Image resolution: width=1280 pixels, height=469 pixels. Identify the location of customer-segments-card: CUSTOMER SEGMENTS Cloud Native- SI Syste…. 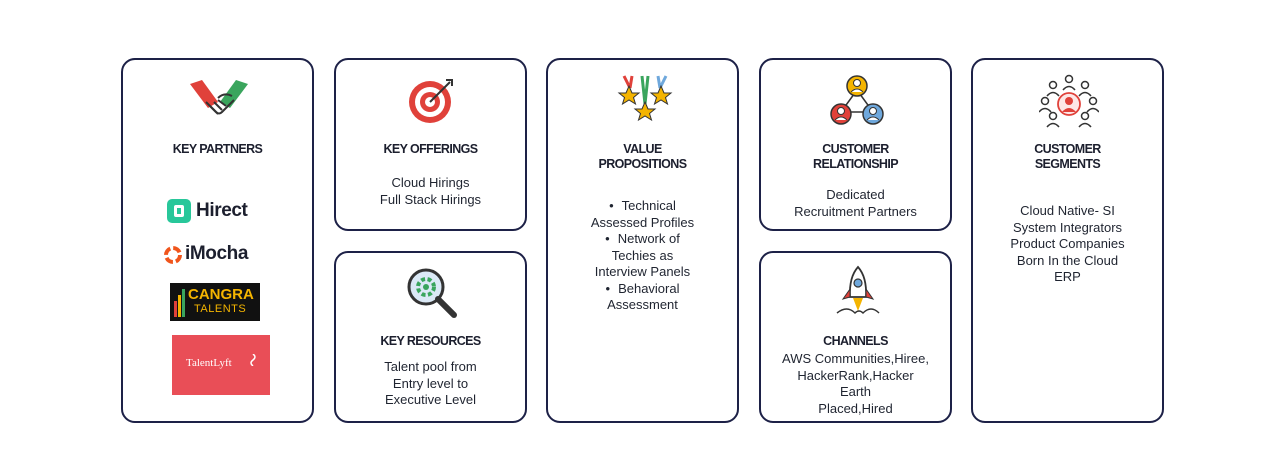
(1067, 240).